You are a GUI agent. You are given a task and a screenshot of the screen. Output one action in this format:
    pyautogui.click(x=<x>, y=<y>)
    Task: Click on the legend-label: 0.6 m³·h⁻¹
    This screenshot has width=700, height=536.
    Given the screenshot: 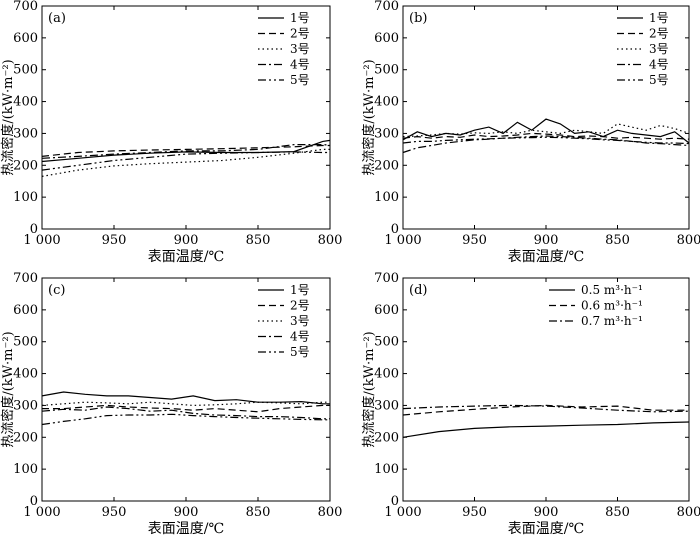 What is the action you would take?
    pyautogui.click(x=612, y=306)
    